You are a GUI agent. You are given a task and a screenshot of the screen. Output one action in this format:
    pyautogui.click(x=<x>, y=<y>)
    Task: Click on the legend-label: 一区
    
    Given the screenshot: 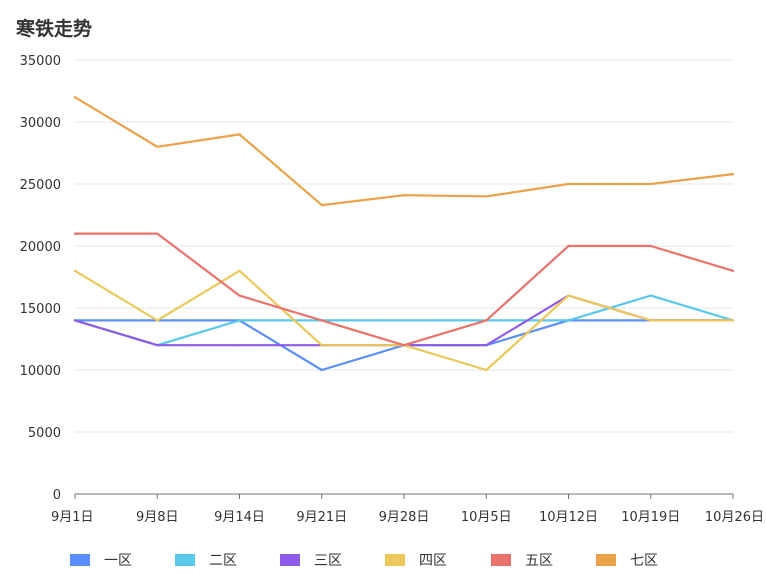 What is the action you would take?
    pyautogui.click(x=118, y=561)
    